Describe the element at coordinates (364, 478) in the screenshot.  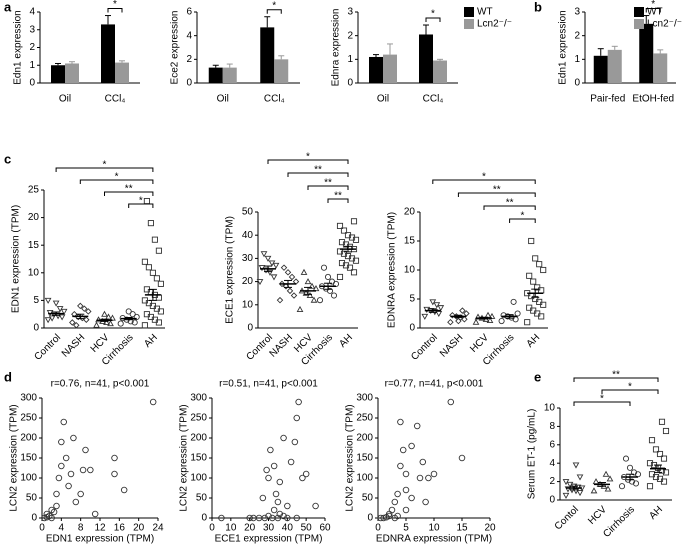
I see `y-tick-label: 100` at that location.